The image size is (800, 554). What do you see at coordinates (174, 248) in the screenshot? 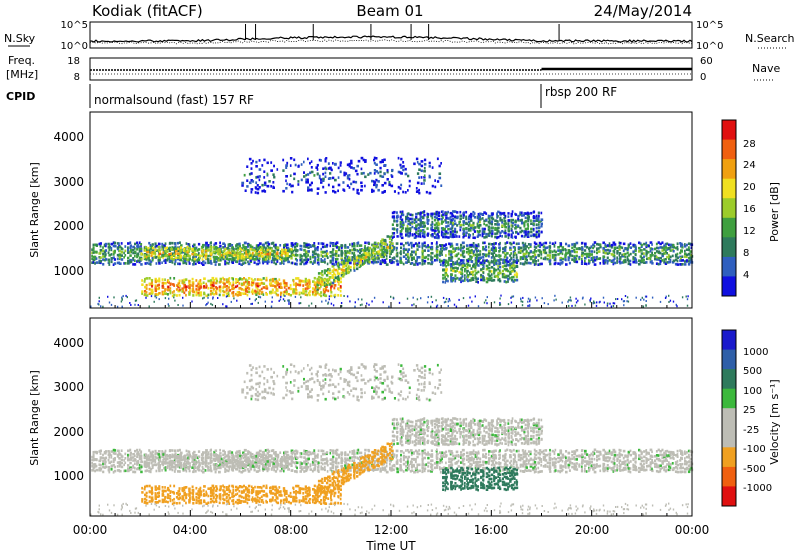
I see `power-cell-1934` at bounding box center [174, 248].